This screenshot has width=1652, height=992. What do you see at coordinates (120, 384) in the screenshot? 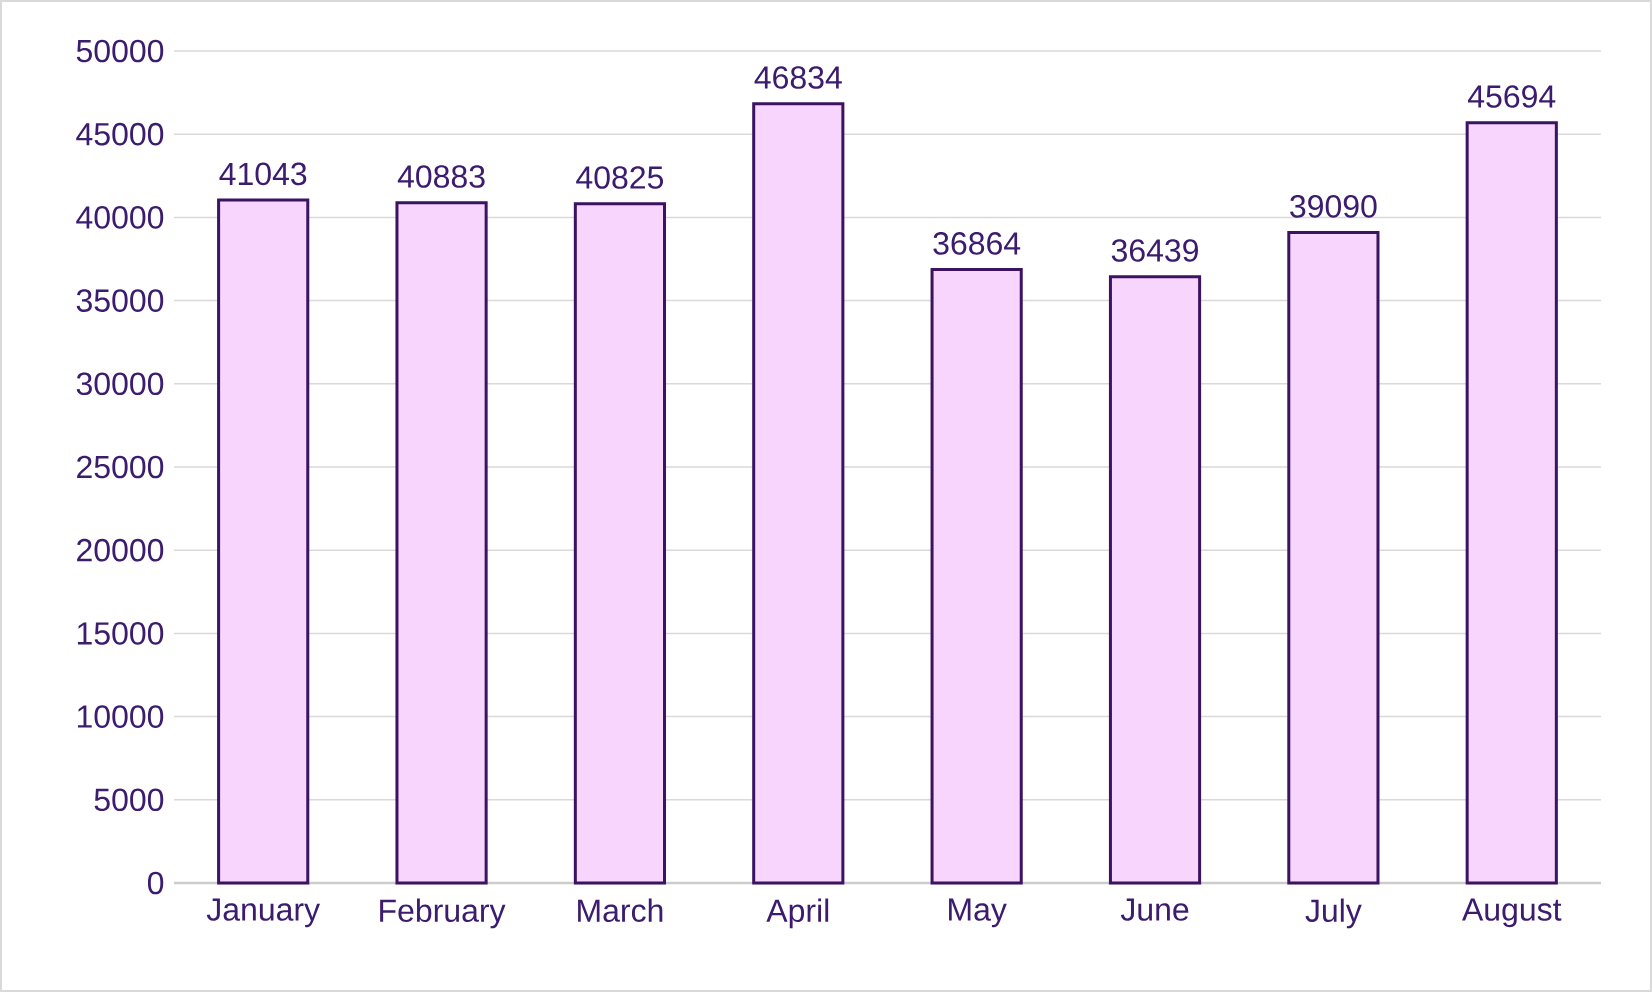
I see `y-tick-label: 30000` at bounding box center [120, 384].